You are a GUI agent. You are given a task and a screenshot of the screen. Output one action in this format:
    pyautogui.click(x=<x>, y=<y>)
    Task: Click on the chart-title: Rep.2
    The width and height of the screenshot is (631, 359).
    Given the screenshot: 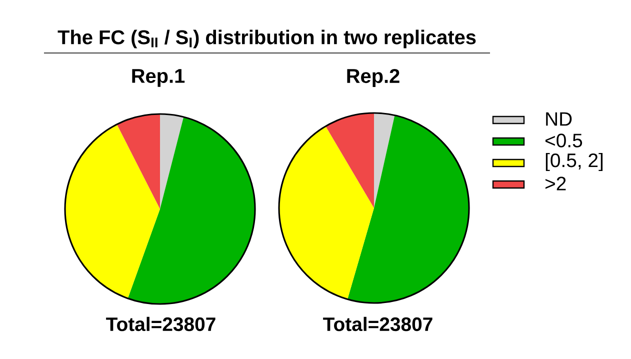 What is the action you would take?
    pyautogui.click(x=373, y=78)
    